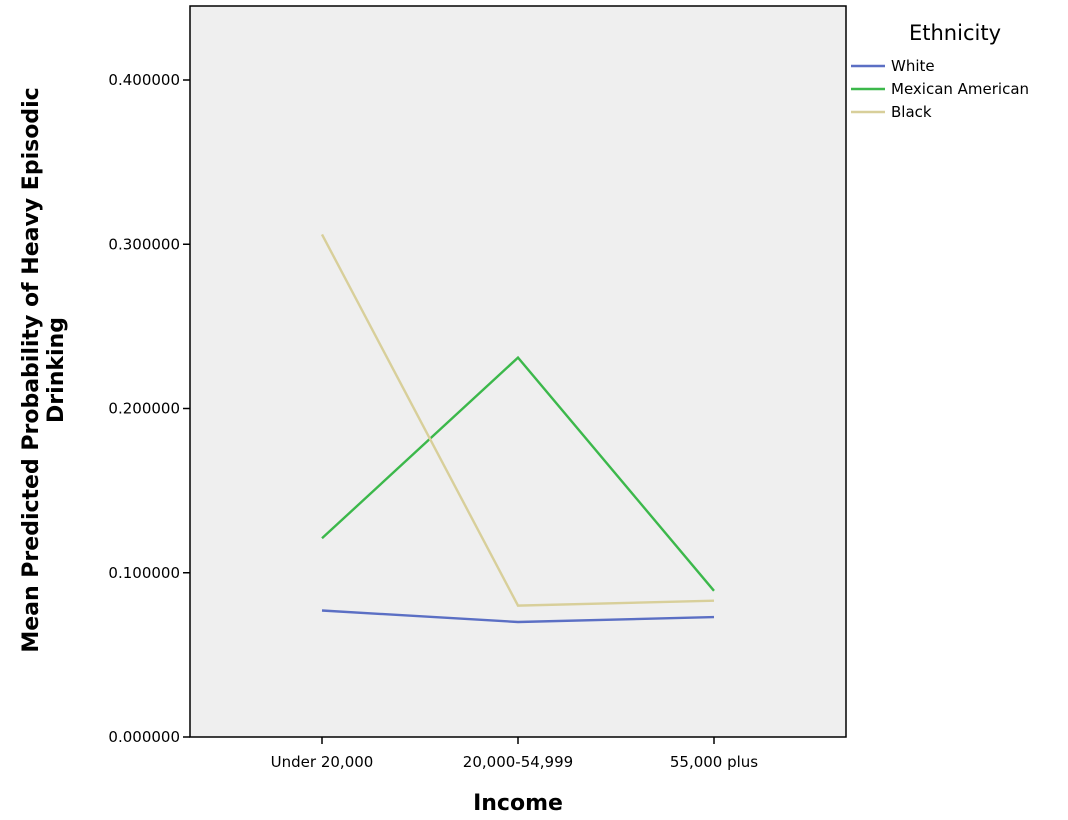 The width and height of the screenshot is (1068, 820). What do you see at coordinates (56, 370) in the screenshot?
I see `y-axis-title-line-2: Drinking` at bounding box center [56, 370].